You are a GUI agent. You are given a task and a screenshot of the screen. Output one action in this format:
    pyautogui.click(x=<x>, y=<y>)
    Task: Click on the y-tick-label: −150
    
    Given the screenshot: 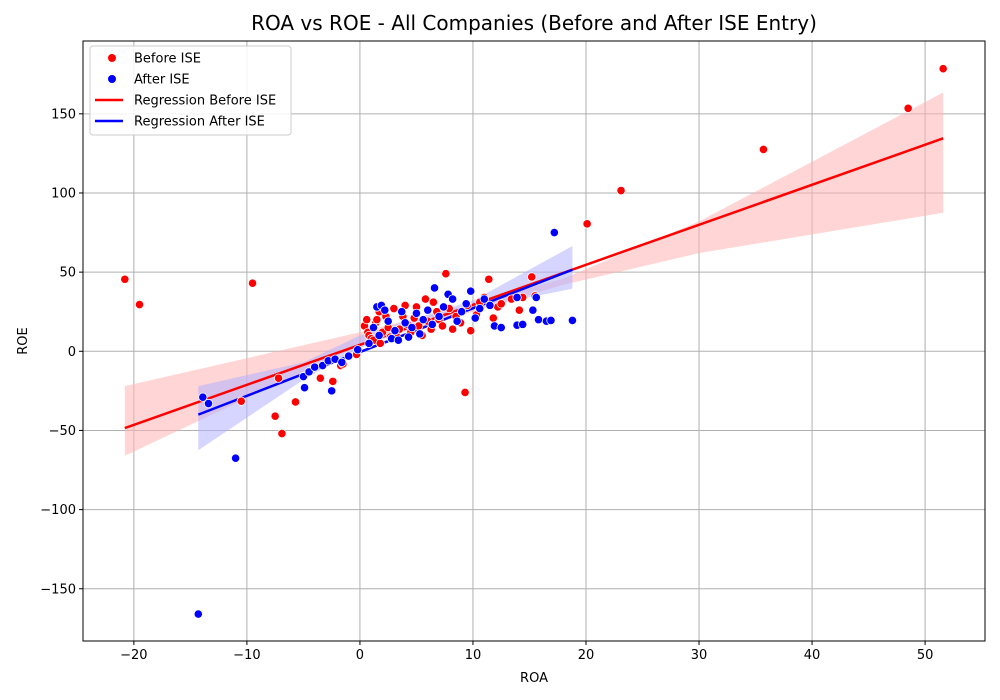 What is the action you would take?
    pyautogui.click(x=58, y=589)
    